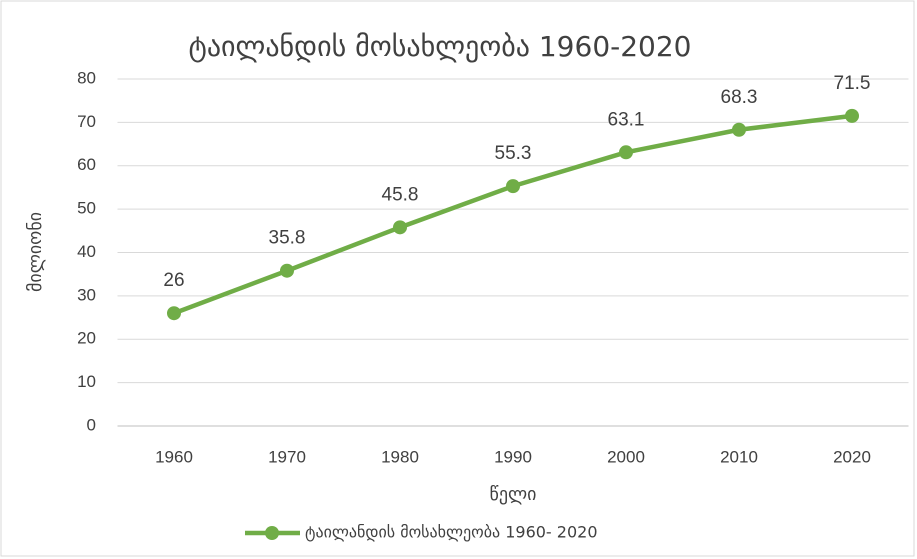 The height and width of the screenshot is (559, 917). Describe the element at coordinates (173, 280) in the screenshot. I see `data-label: 26` at that location.